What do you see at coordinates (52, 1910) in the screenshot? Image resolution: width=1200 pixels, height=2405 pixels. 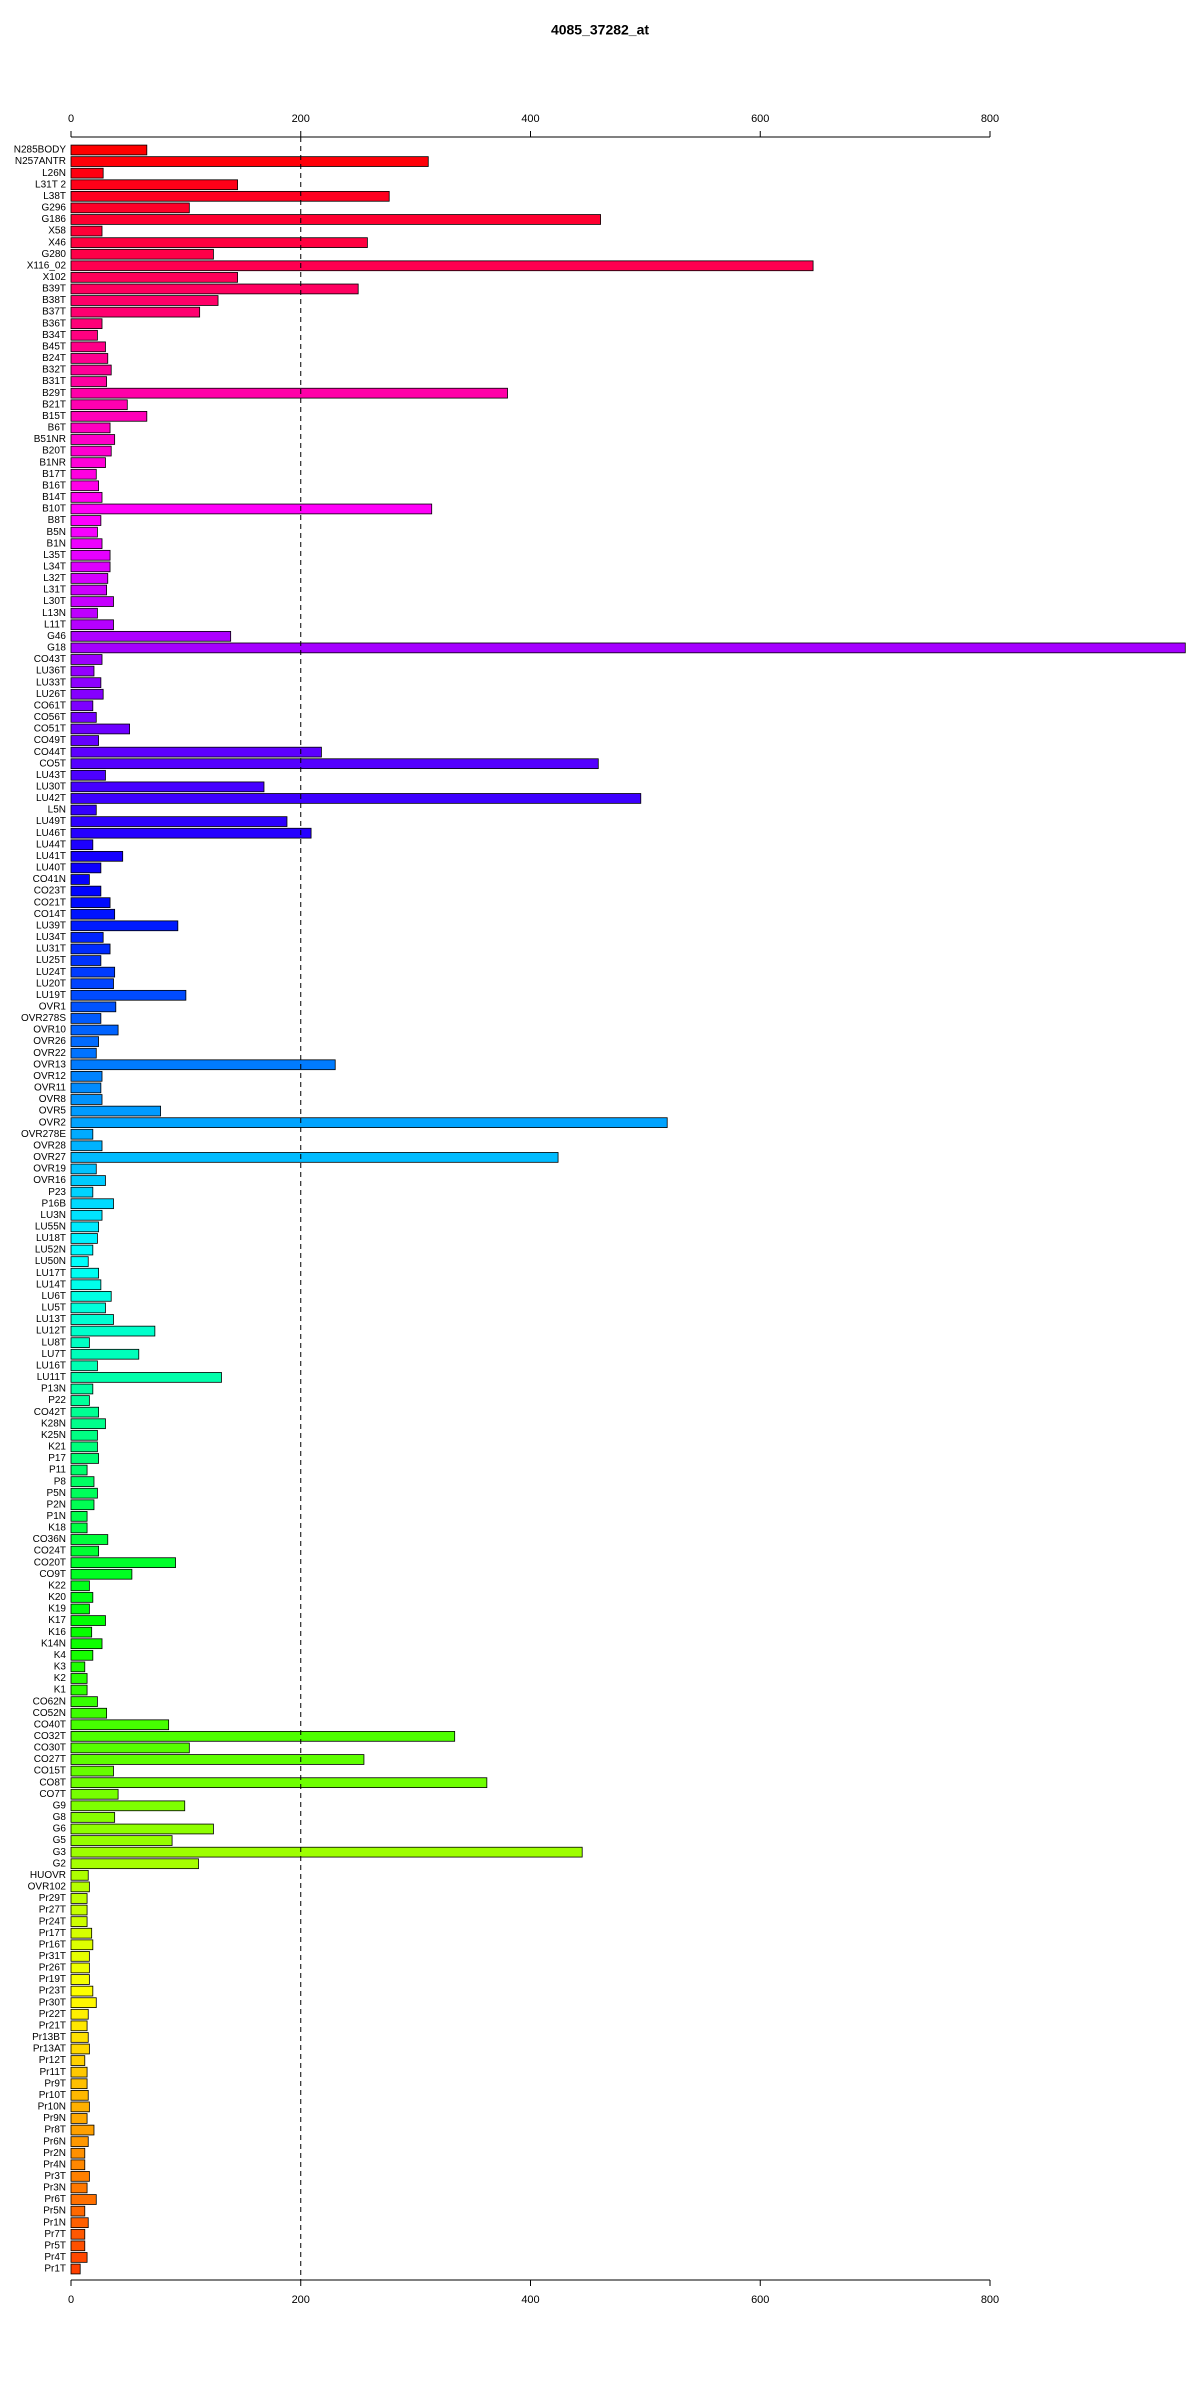 I see `y-tick-label: Pr27T` at bounding box center [52, 1910].